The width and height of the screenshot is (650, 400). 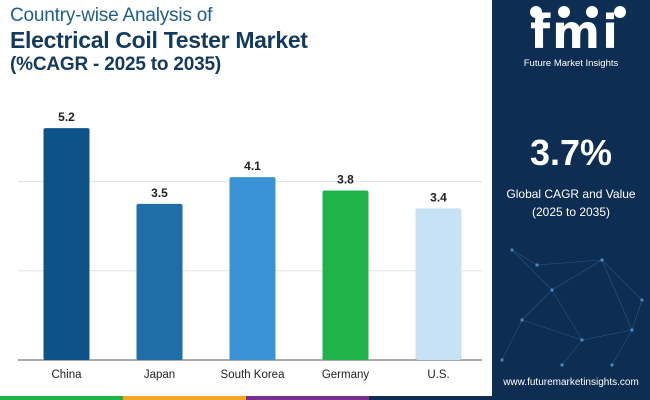 I want to click on x-tick-label: China, so click(x=66, y=375).